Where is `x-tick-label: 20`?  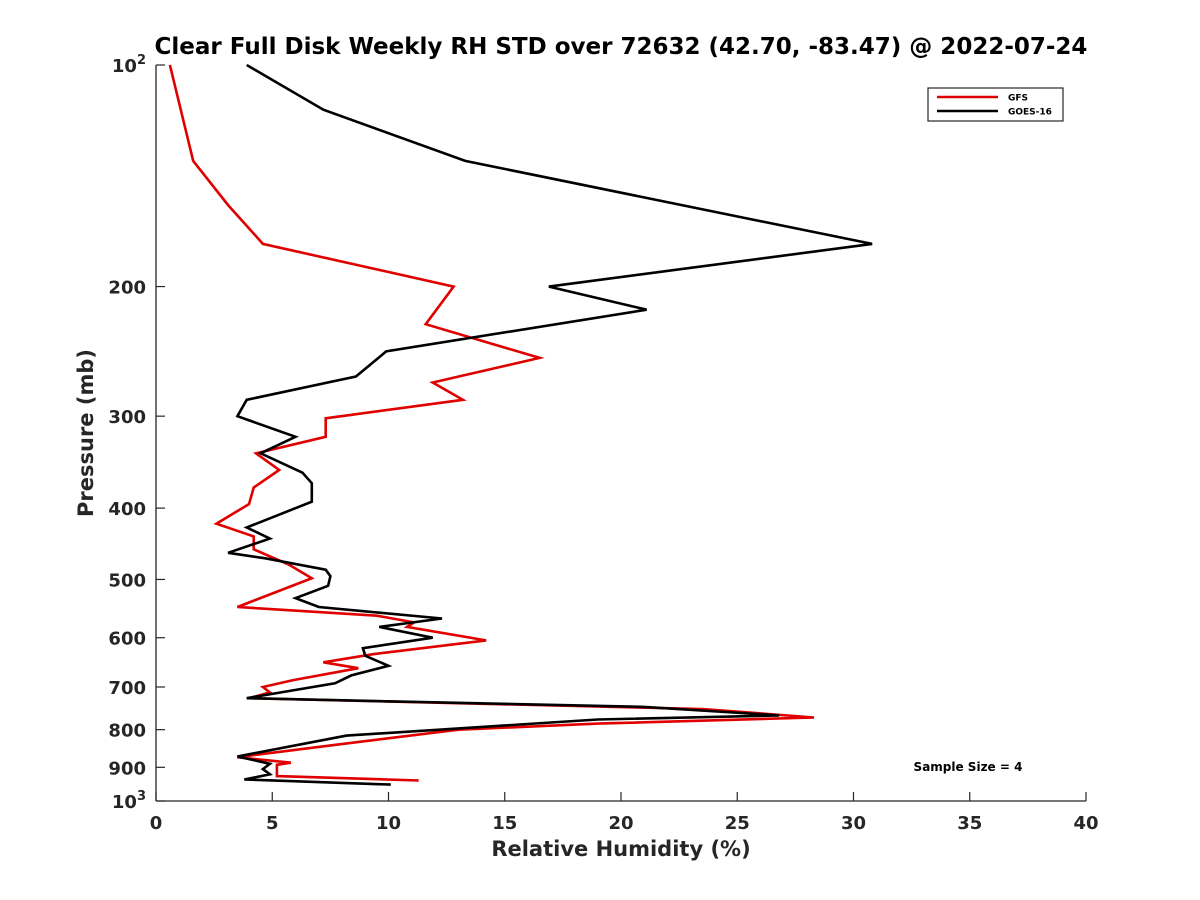 x-tick-label: 20 is located at coordinates (620, 823).